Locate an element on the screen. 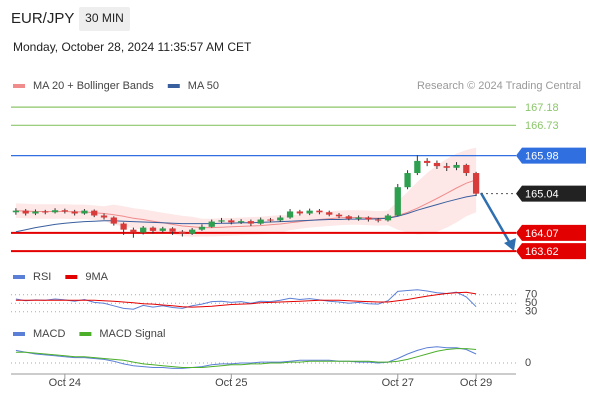 This screenshot has width=590, height=400. legend-label: MACD Signal is located at coordinates (132, 334).